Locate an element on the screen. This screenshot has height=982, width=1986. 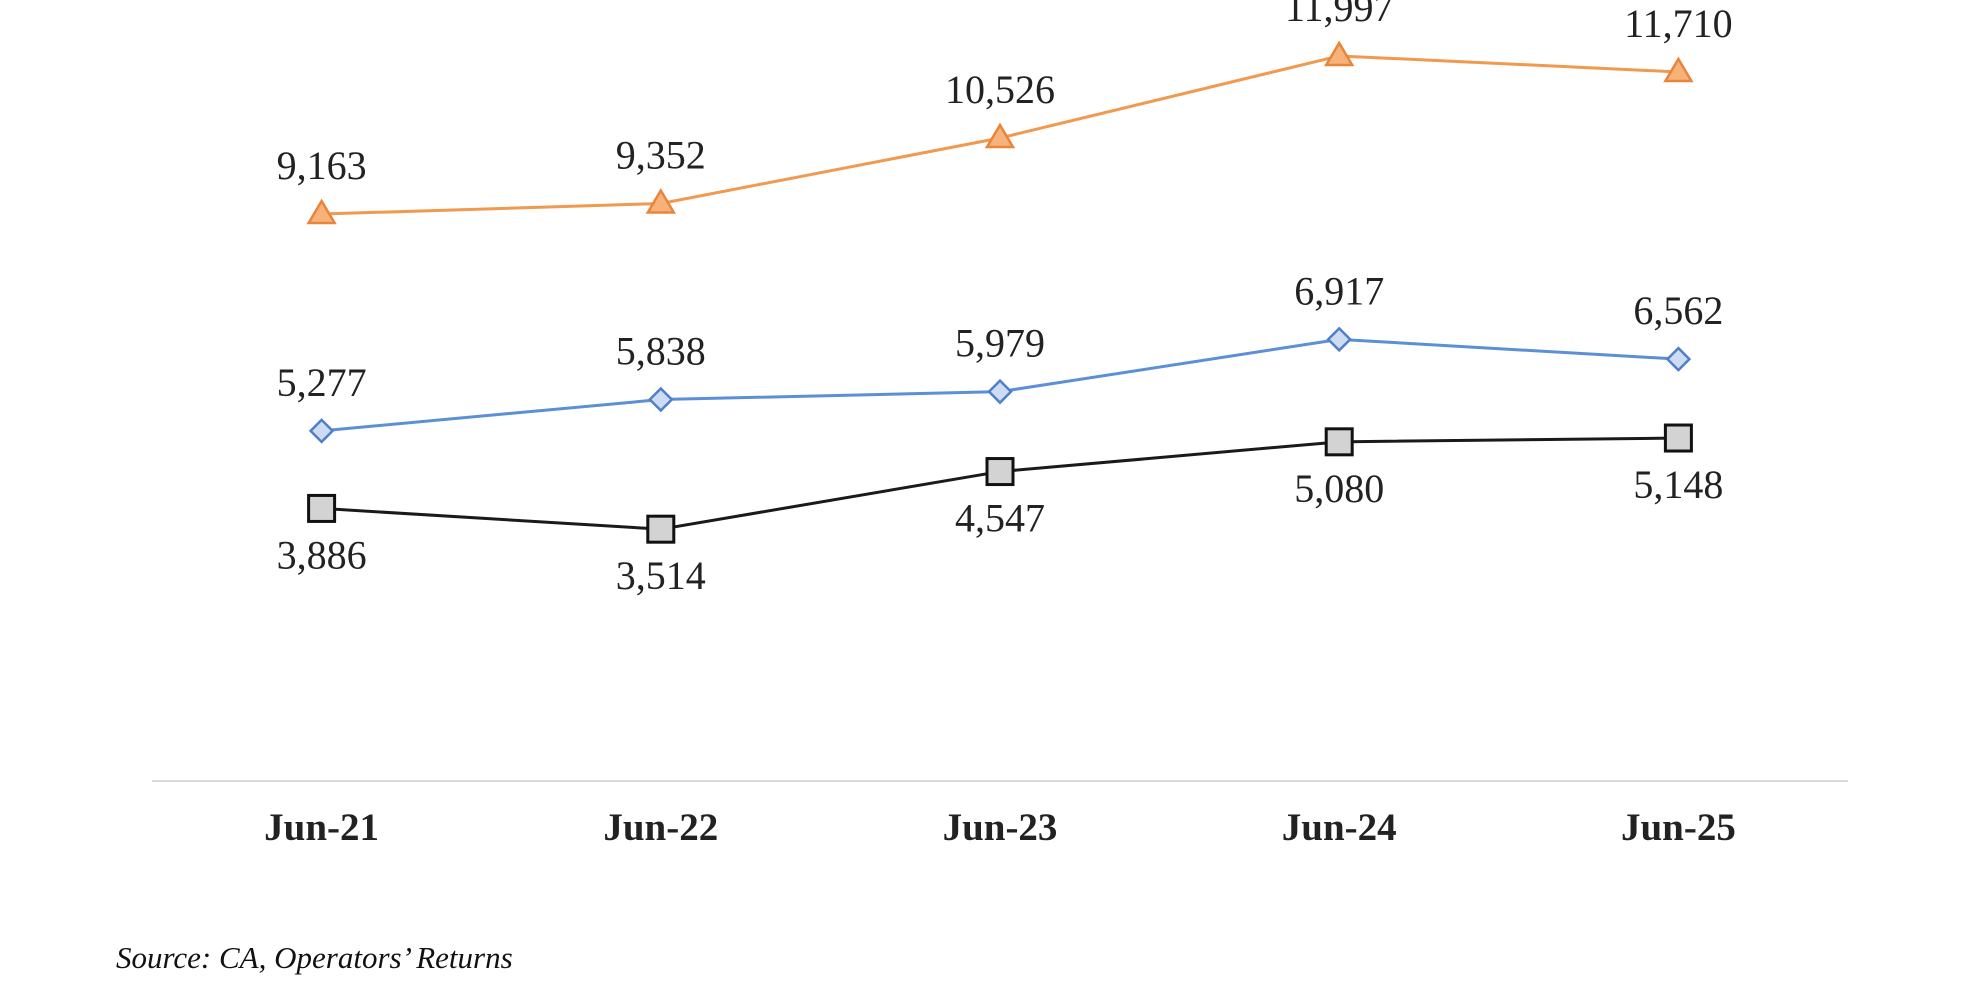
series-1: 5,277 5,838 5,979 6,917 6,562 is located at coordinates (1000, 356).